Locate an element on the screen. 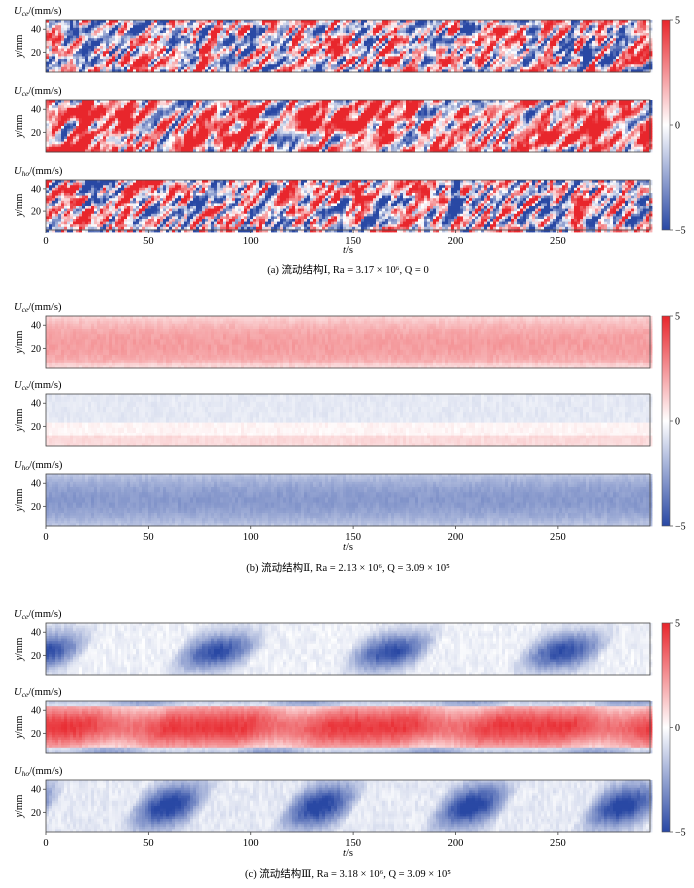  panel-caption: (a) 流动结构Ⅰ, Ra = 3.17 × 10⁶, Q = 0 is located at coordinates (347, 269).